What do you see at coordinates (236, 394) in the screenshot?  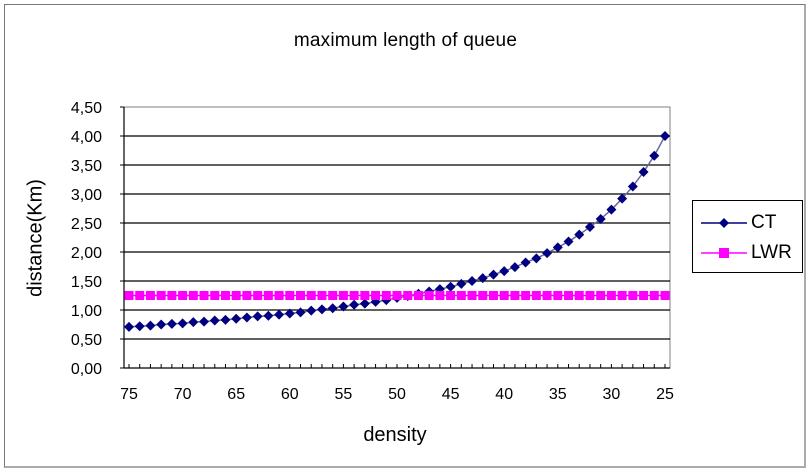 I see `x-tick-label: 65` at bounding box center [236, 394].